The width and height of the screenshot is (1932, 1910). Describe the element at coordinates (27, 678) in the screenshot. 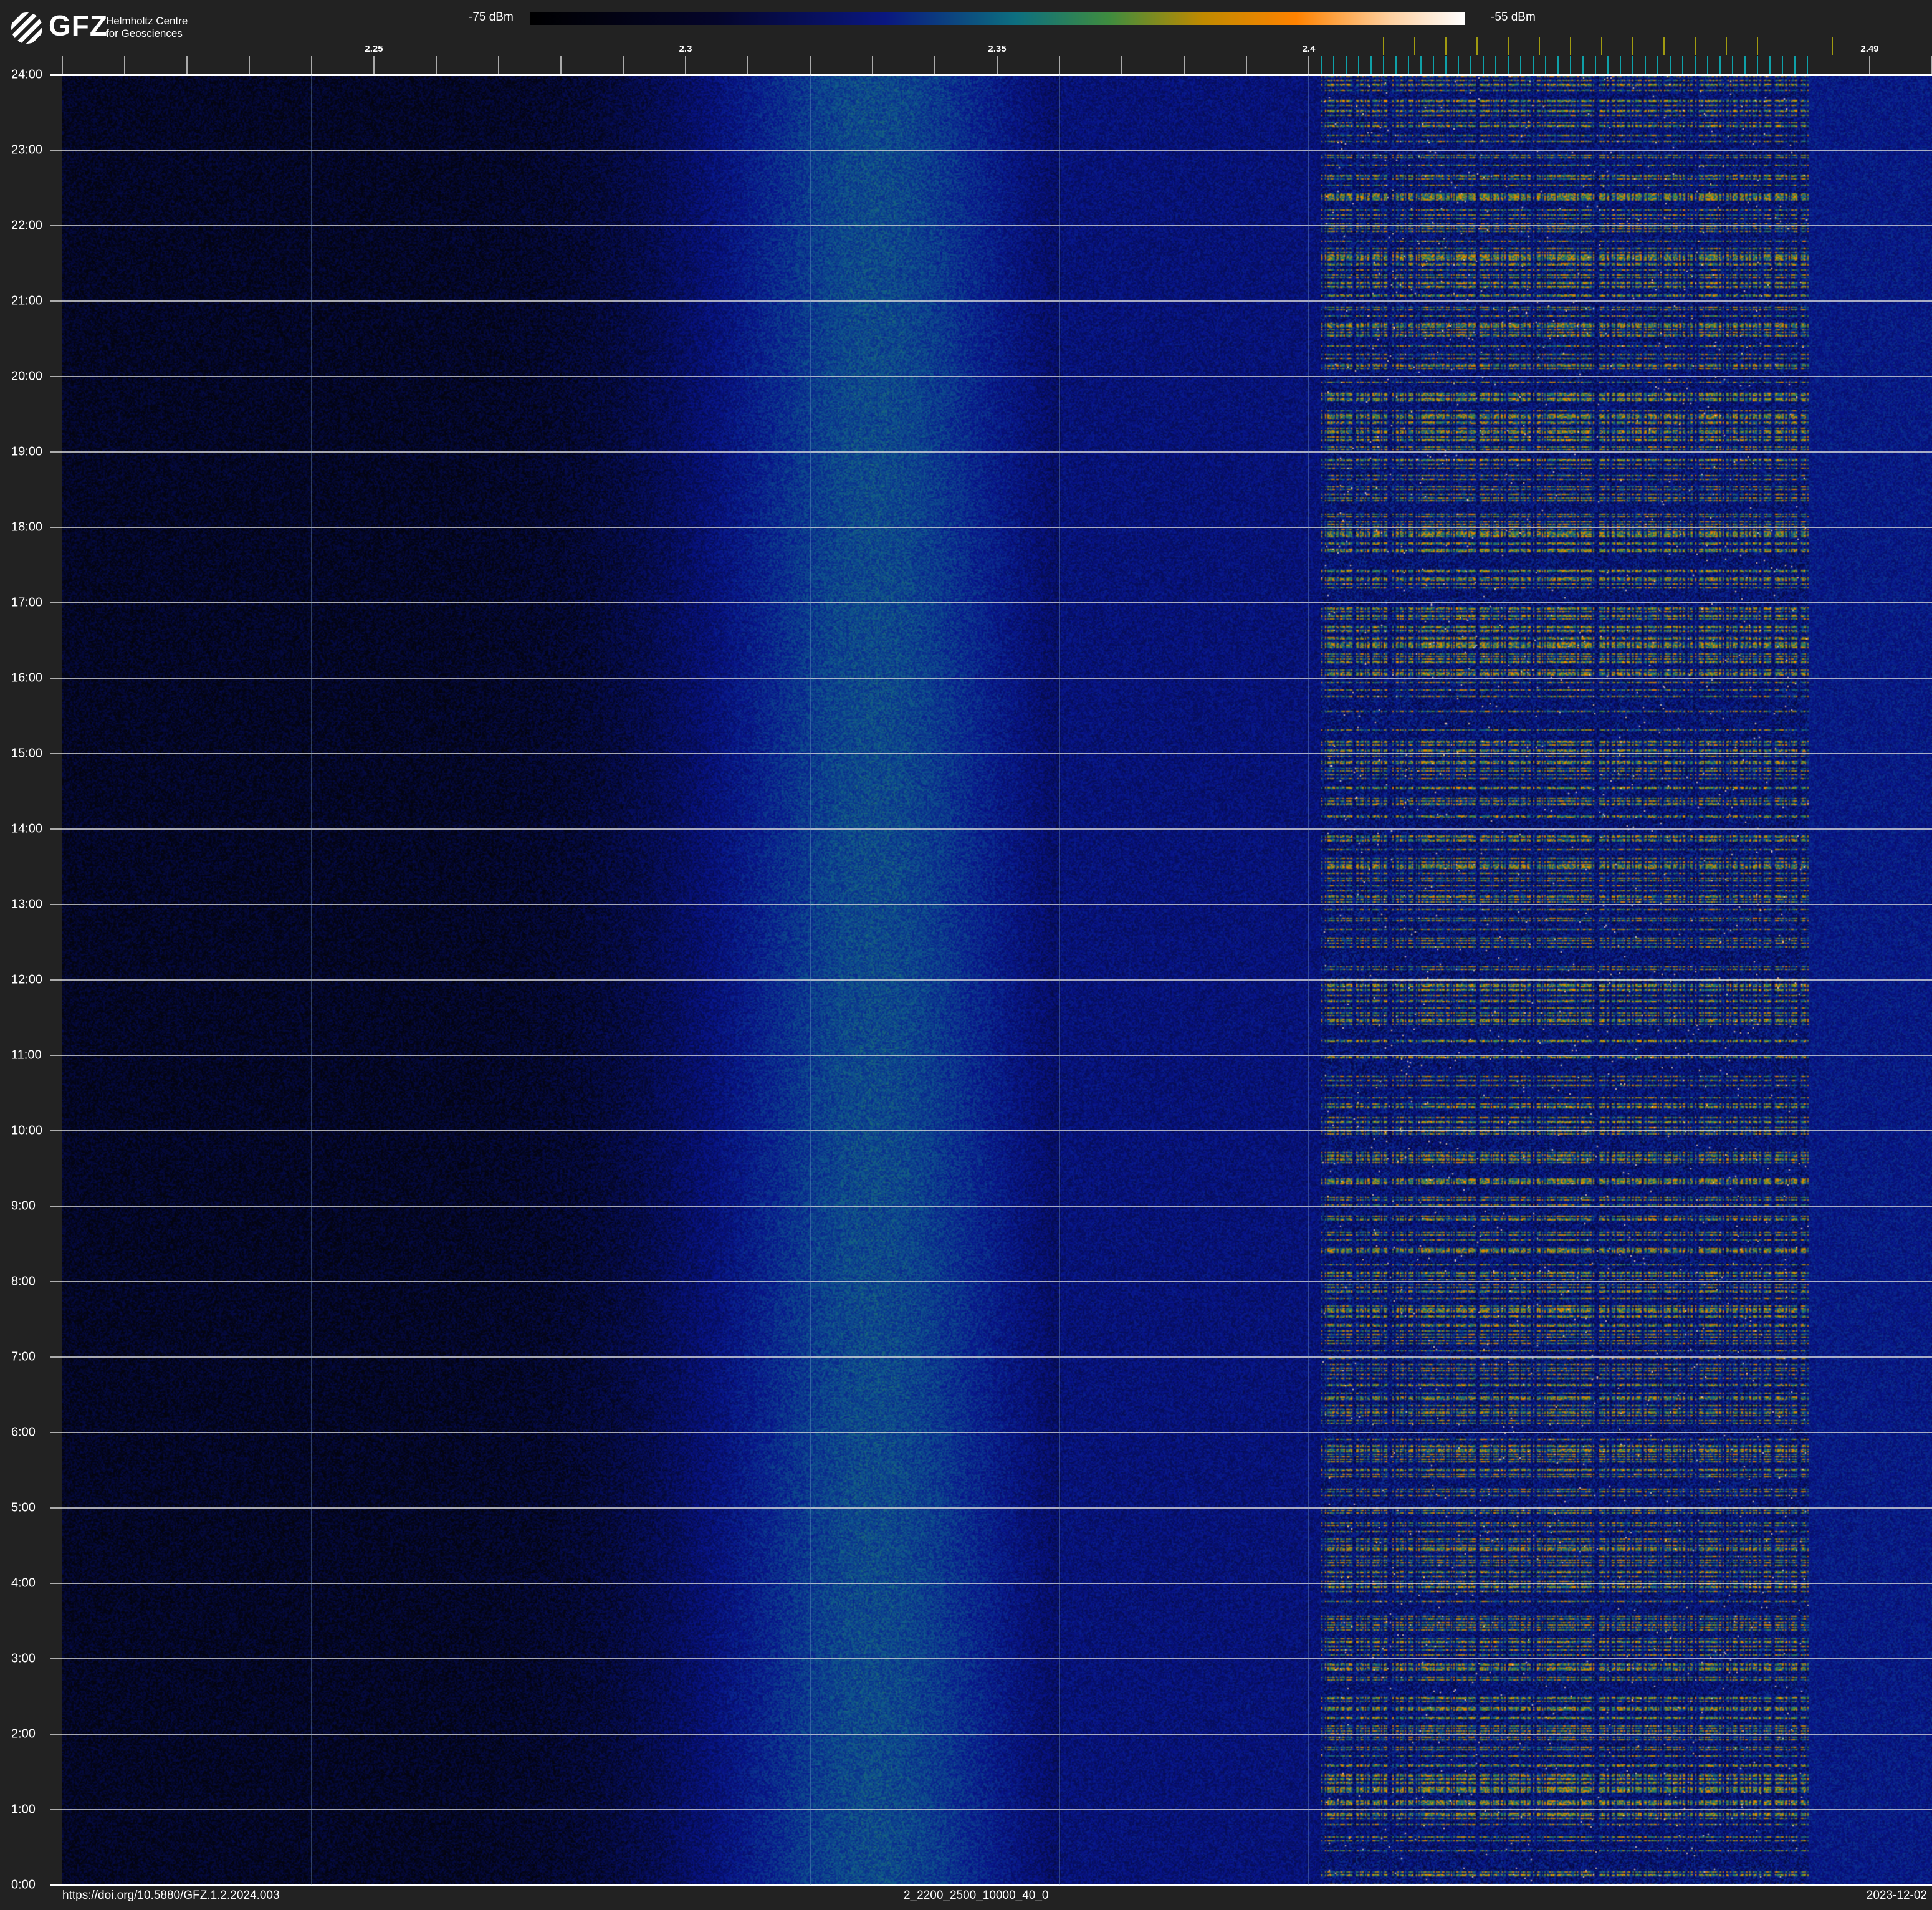

I see `y-tick-label: 16:00` at that location.